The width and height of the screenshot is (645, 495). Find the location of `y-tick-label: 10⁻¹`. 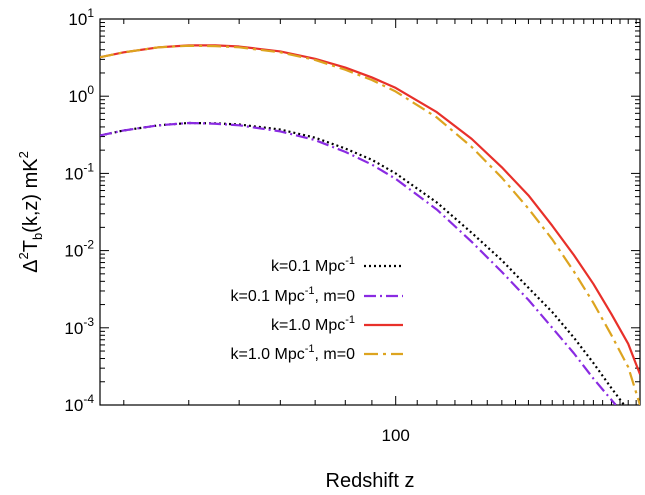

y-tick-label: 10⁻¹ is located at coordinates (79, 171).